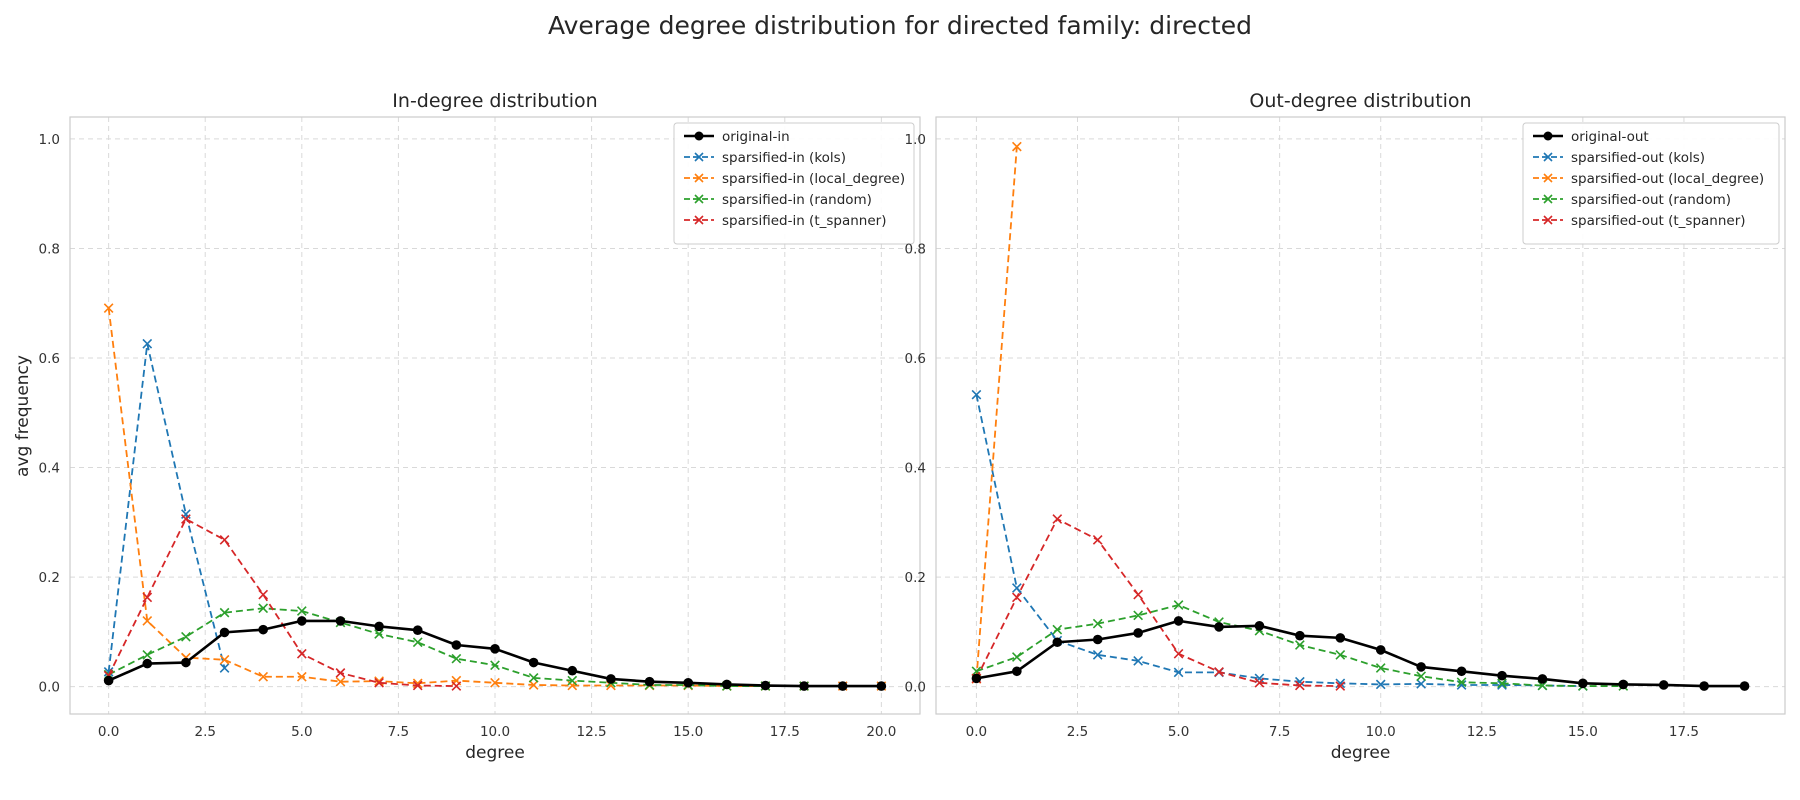 The width and height of the screenshot is (1800, 800). What do you see at coordinates (1548, 178) in the screenshot?
I see `chart-1-legend-marker-local_degree` at bounding box center [1548, 178].